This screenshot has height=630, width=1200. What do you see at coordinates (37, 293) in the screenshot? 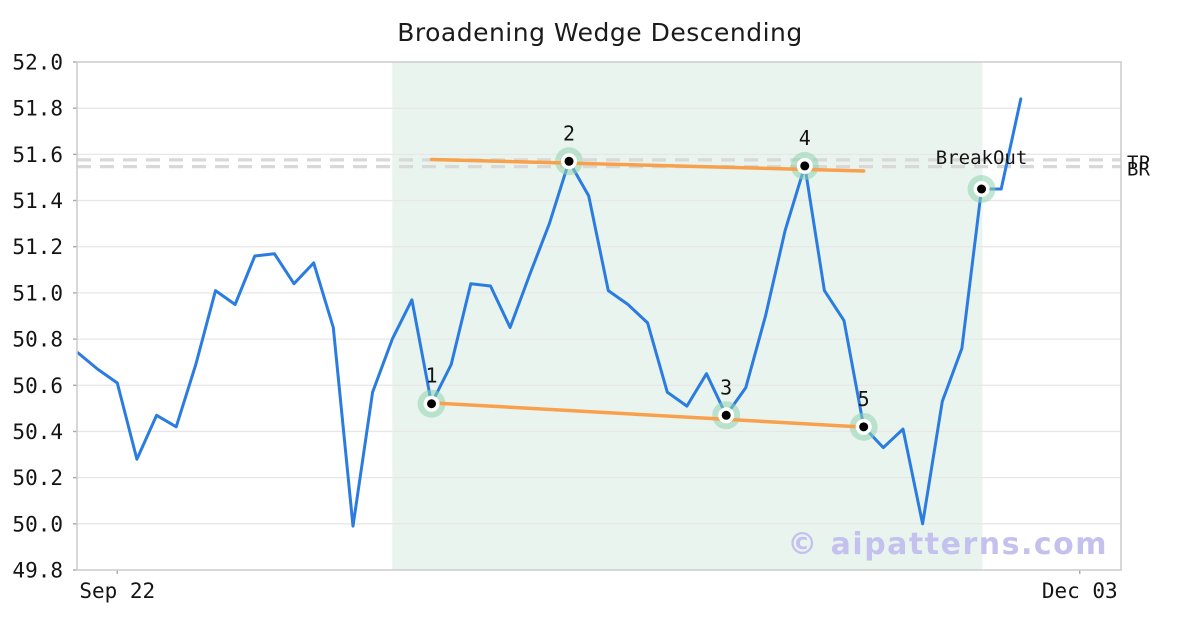
I see `y-tick-label: 51.0` at bounding box center [37, 293].